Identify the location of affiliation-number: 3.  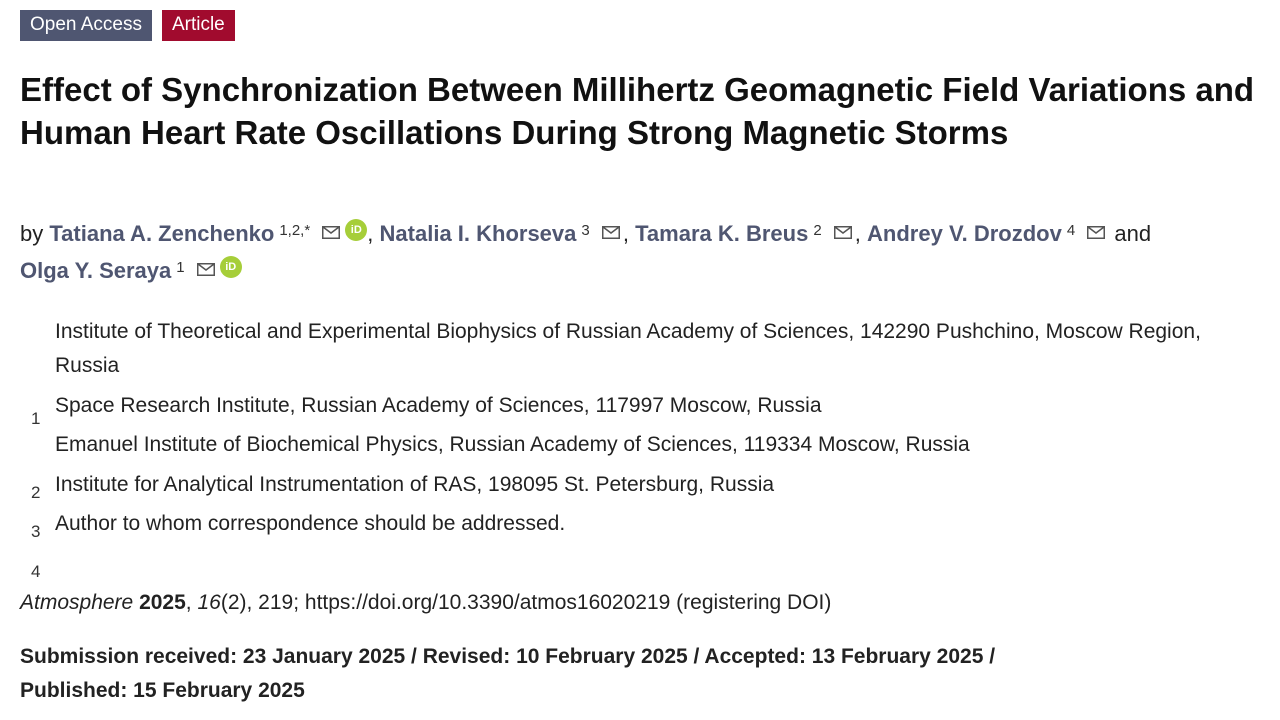
(36, 531).